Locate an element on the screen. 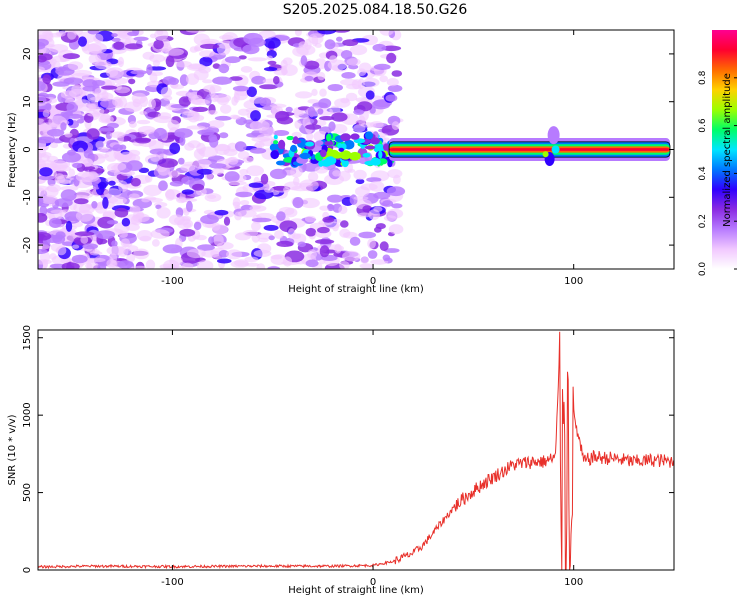 Image resolution: width=750 pixels, height=600 pixels. x-tick-label: -100 is located at coordinates (172, 281).